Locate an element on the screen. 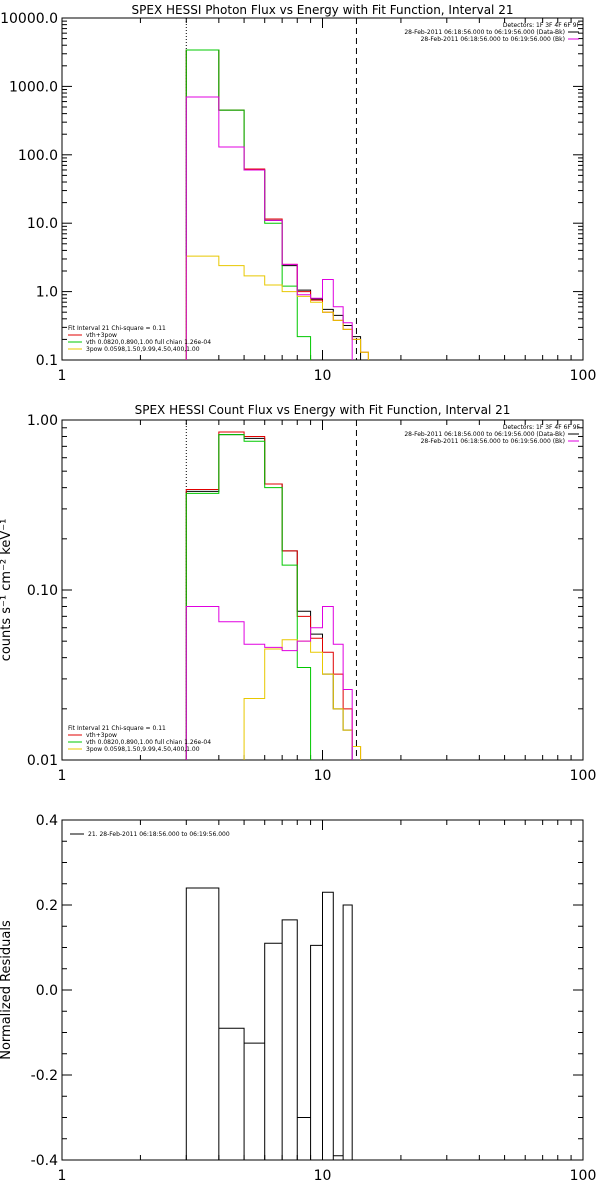 Image resolution: width=600 pixels, height=1200 pixels. y-tick-label: 0.2 is located at coordinates (47, 906).